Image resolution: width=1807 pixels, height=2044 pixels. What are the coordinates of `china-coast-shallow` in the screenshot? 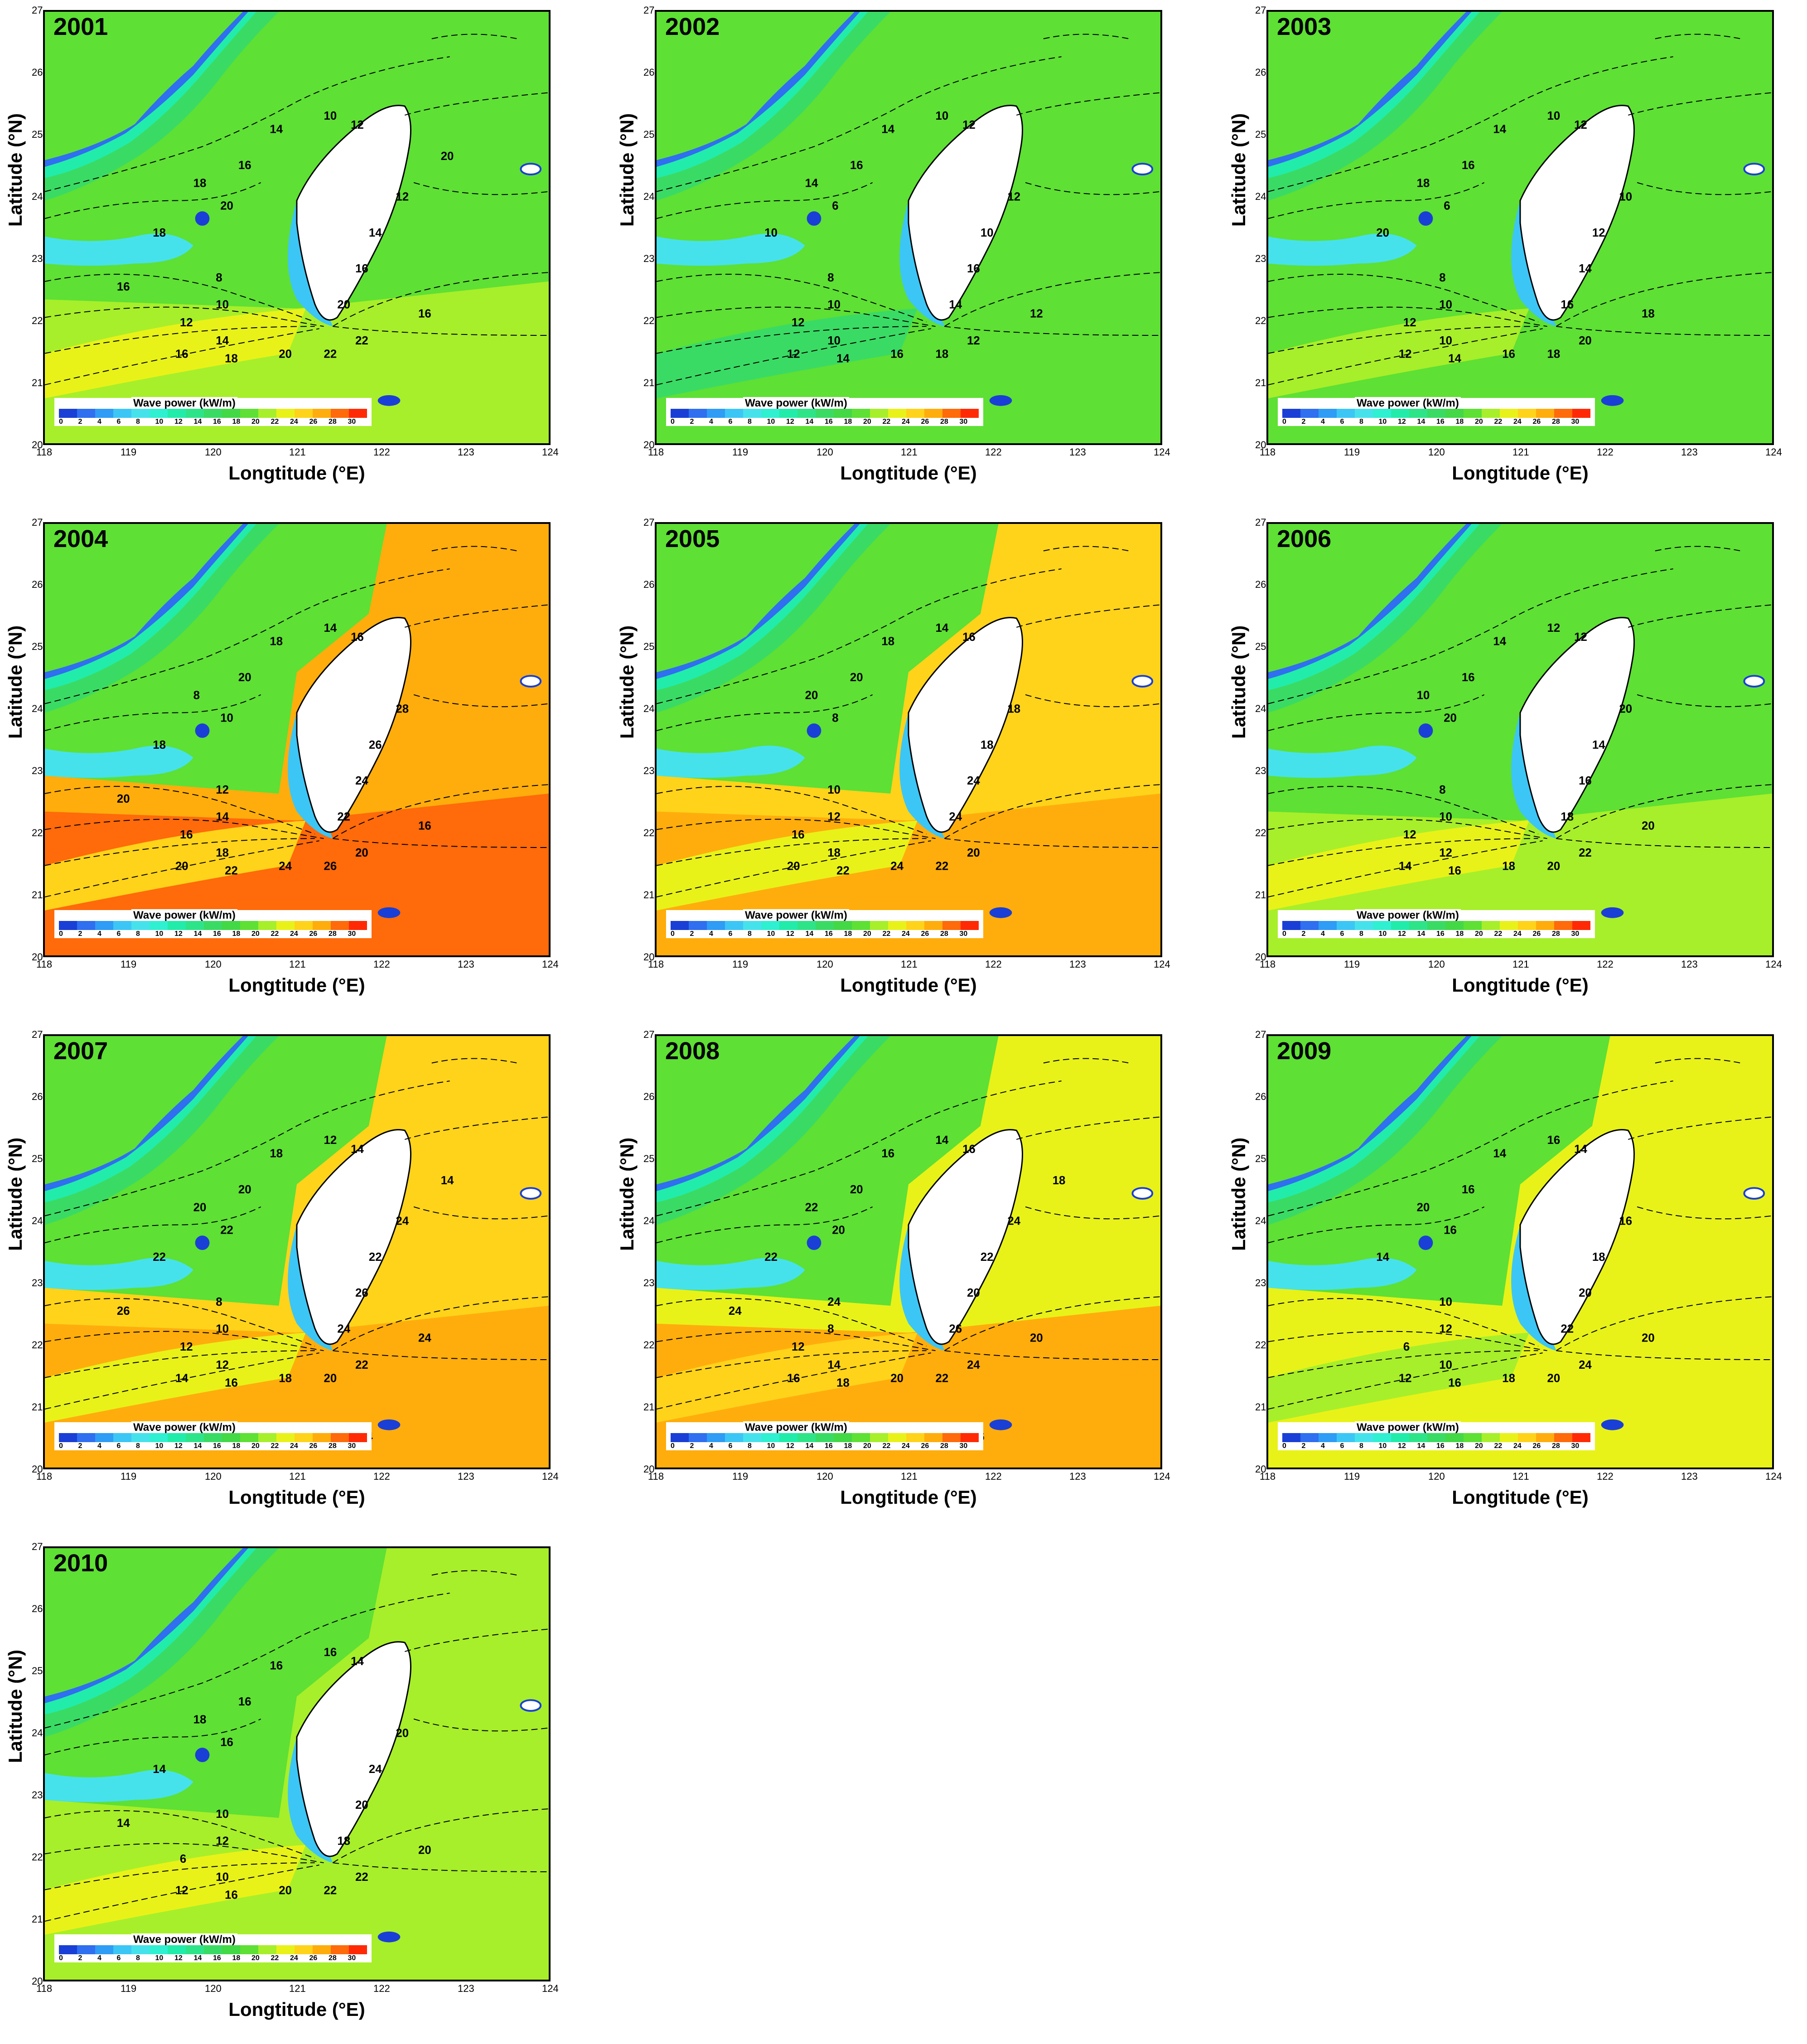 It's located at (147, 1626).